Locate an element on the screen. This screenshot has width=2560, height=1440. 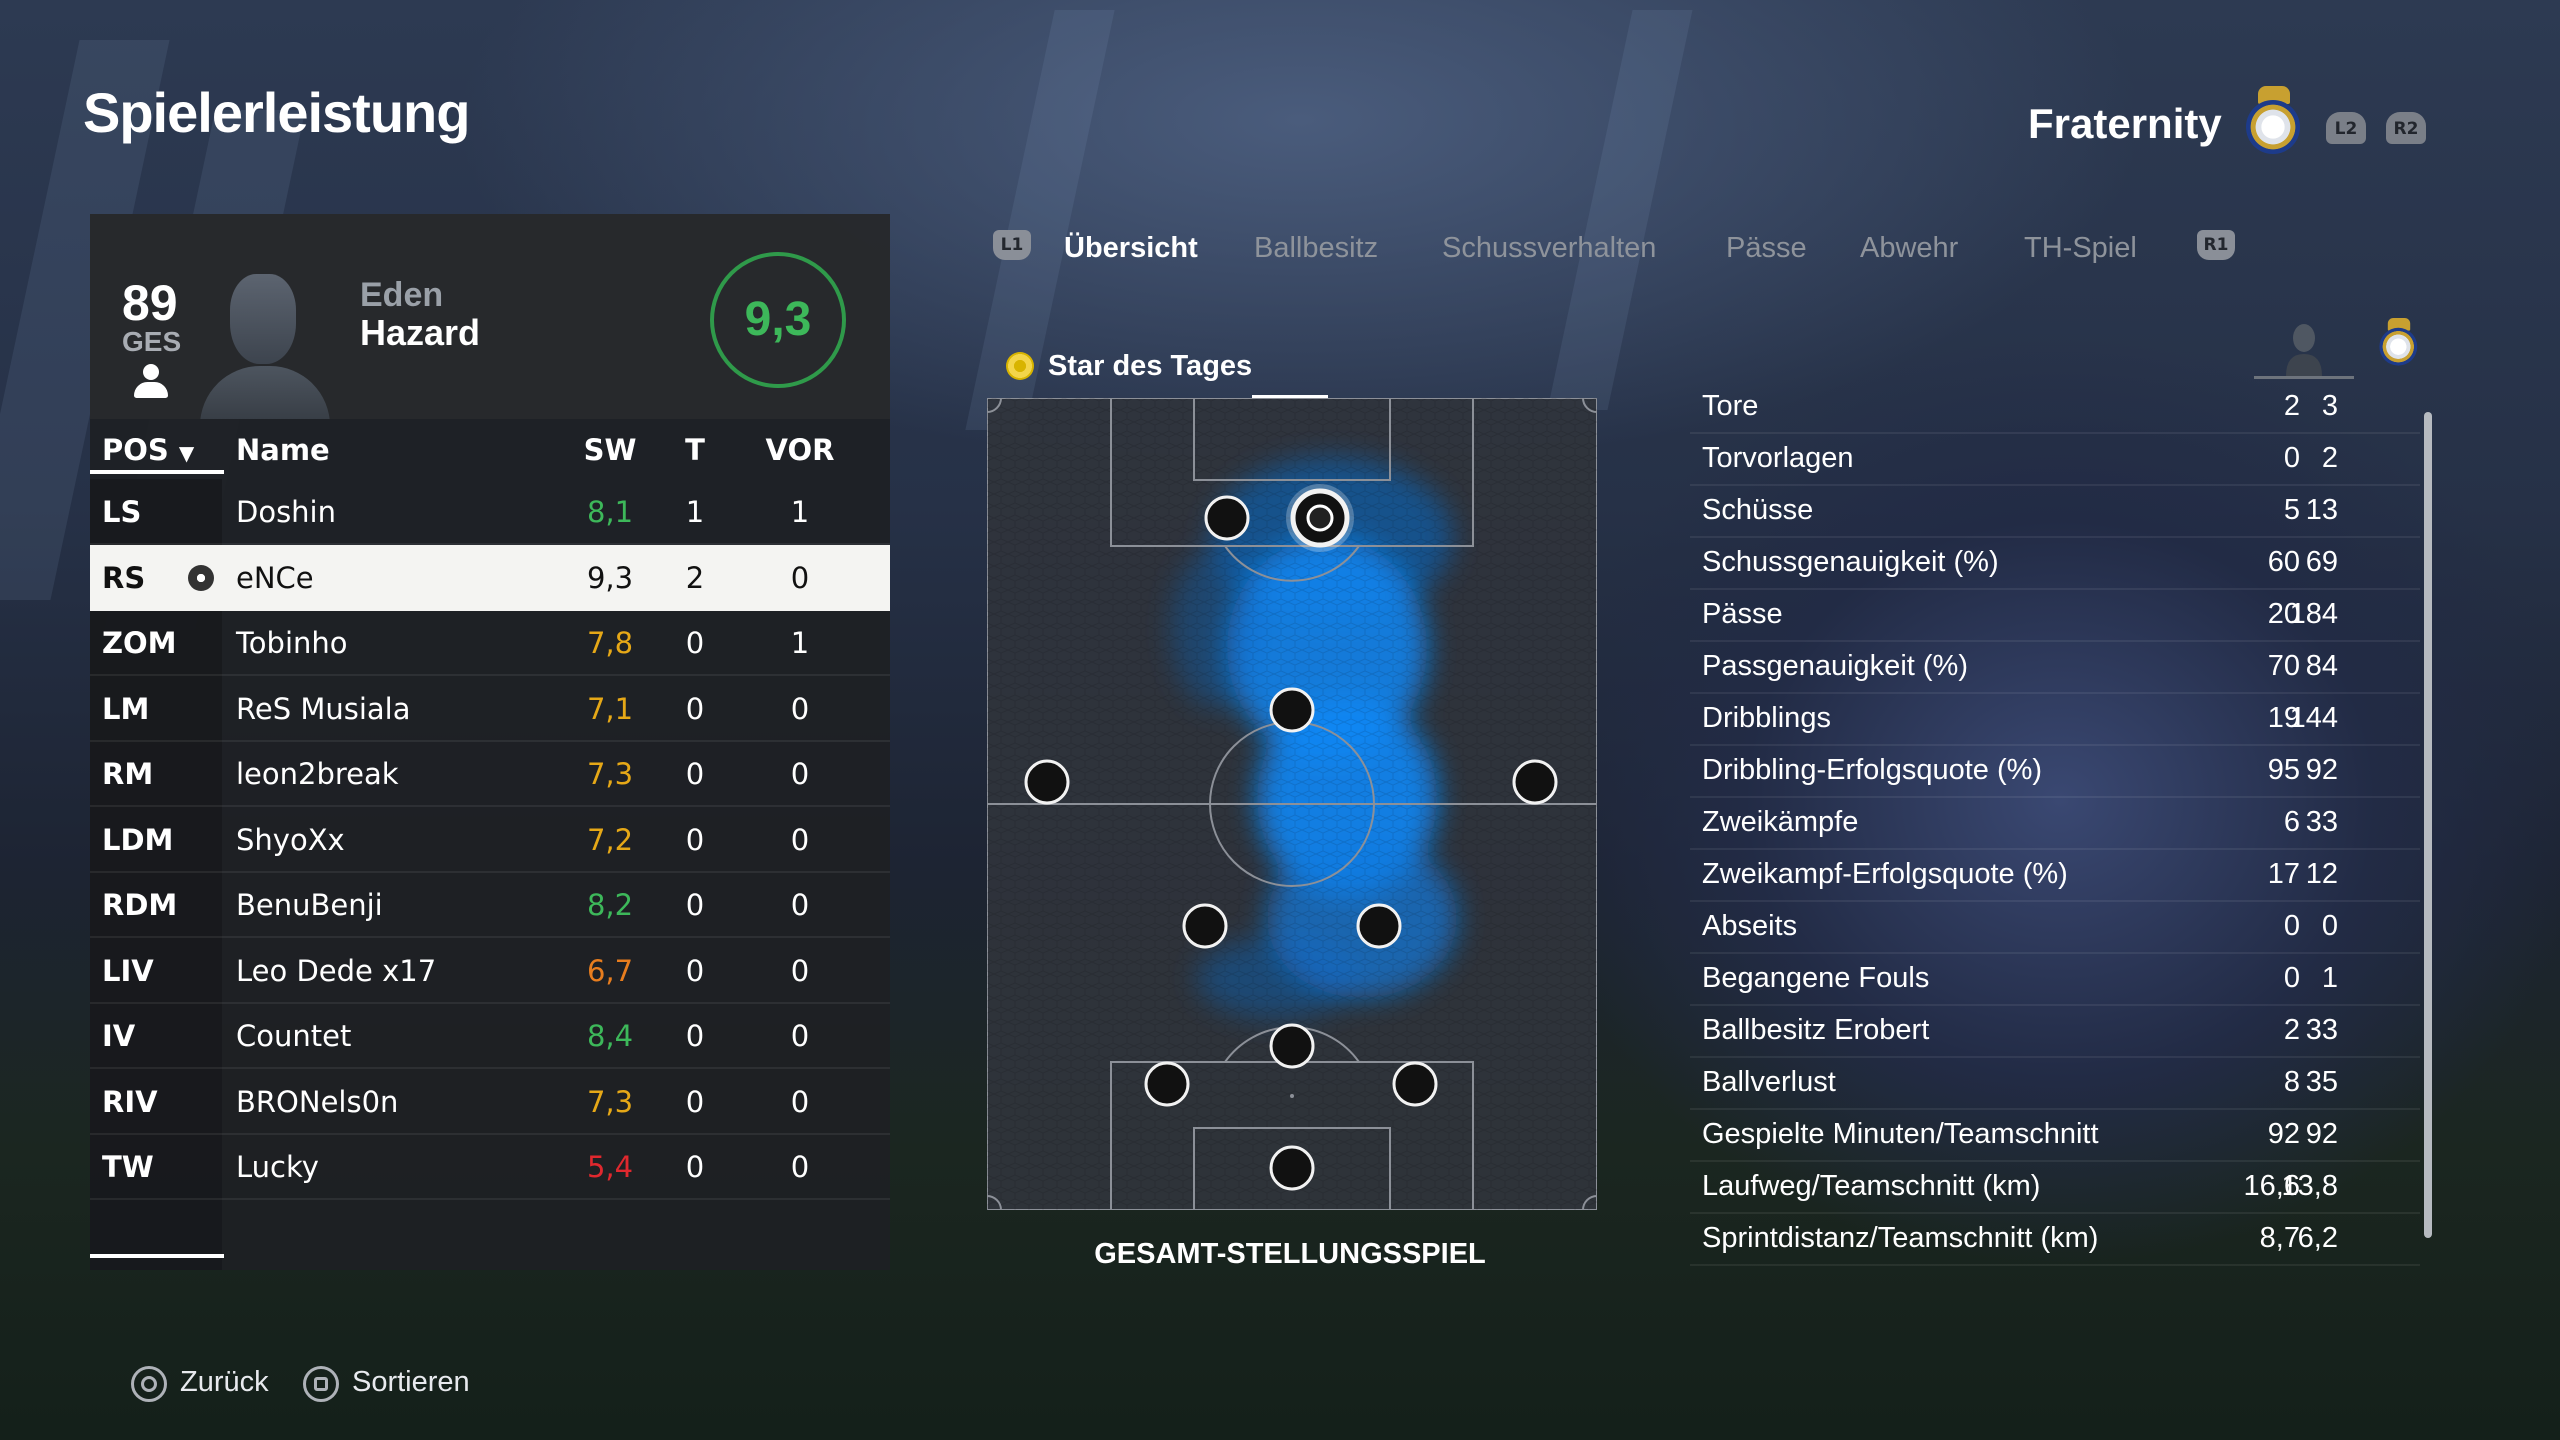
column-sw-header: SW is located at coordinates (610, 450).